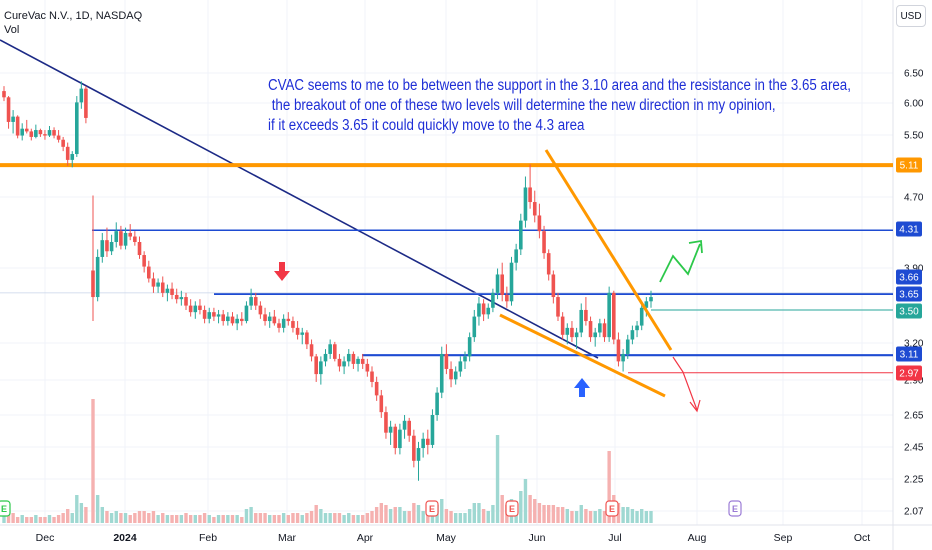 This screenshot has width=932, height=550. I want to click on chart-legend: CureVac N.V., 1D, NASDAQ Vol, so click(73, 23).